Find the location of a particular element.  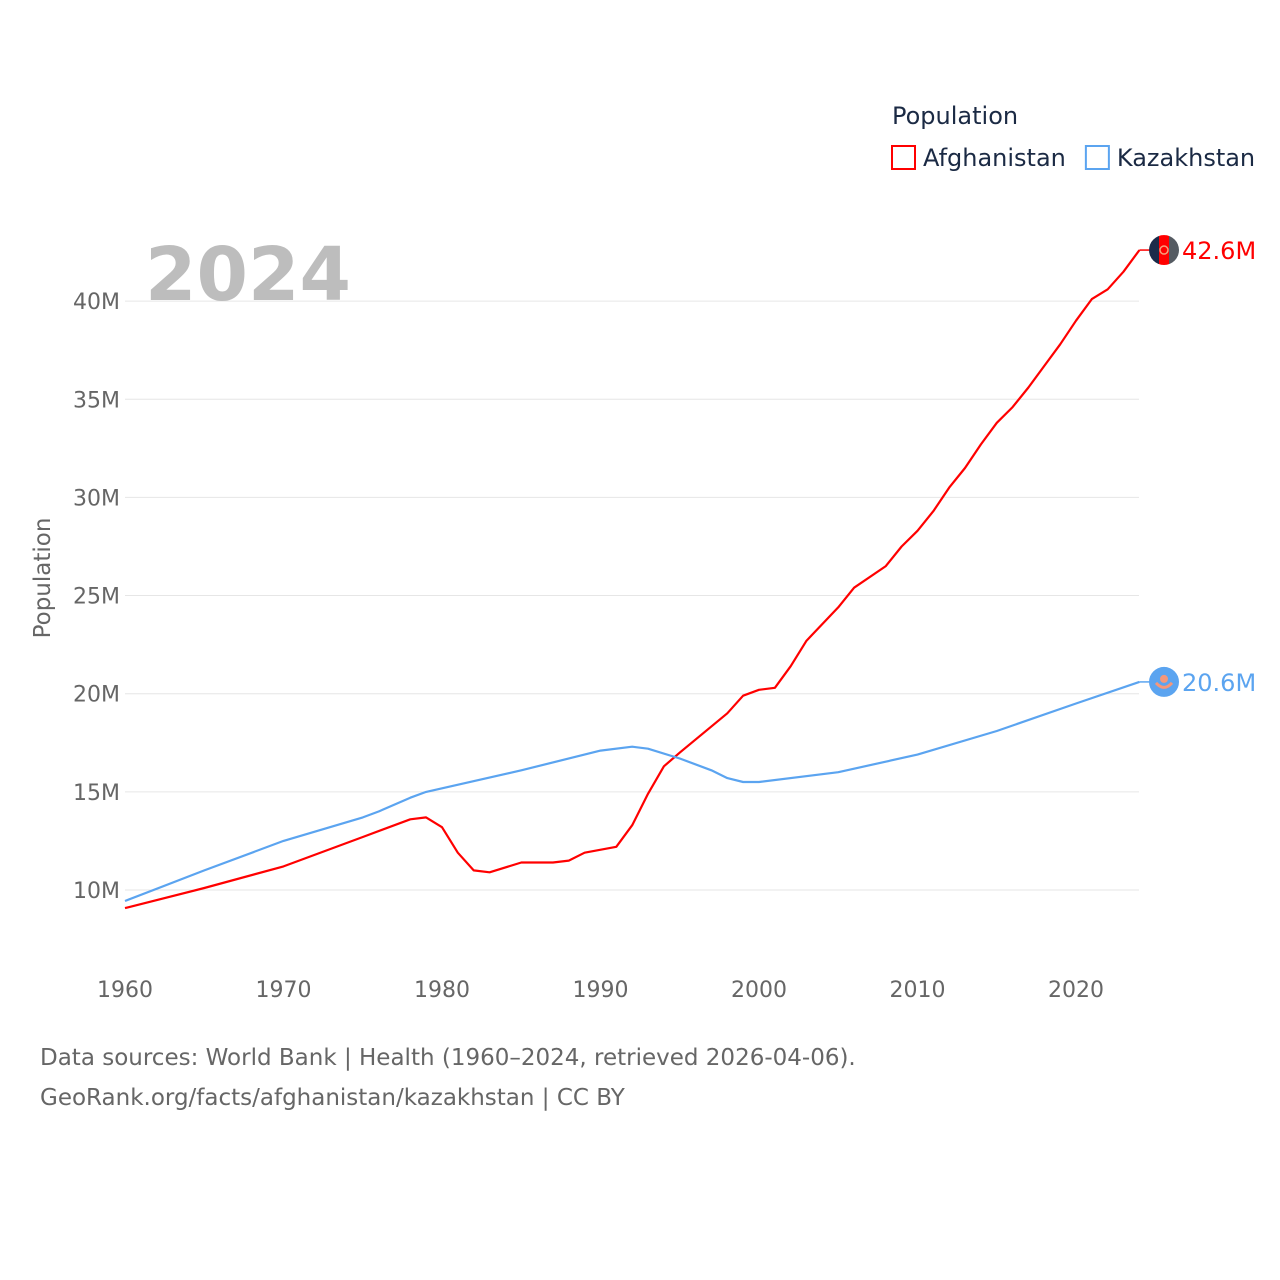

end-value-label: 20.6M is located at coordinates (1219, 683).